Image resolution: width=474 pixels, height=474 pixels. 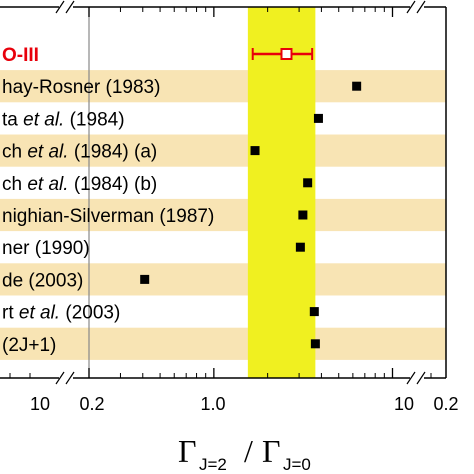 What do you see at coordinates (108, 216) in the screenshot?
I see `row-label: nighian-Silverman (1987)` at bounding box center [108, 216].